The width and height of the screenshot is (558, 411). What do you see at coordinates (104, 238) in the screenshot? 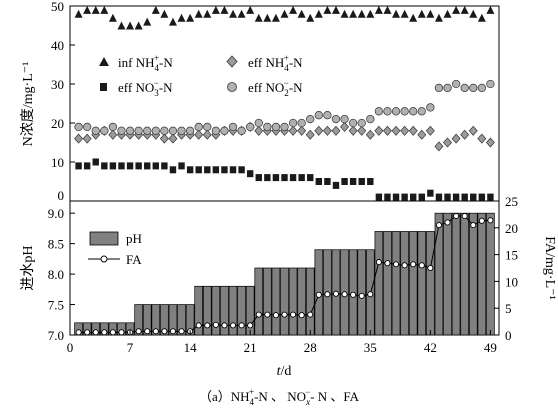
I see `legend-swatch-ph` at bounding box center [104, 238].